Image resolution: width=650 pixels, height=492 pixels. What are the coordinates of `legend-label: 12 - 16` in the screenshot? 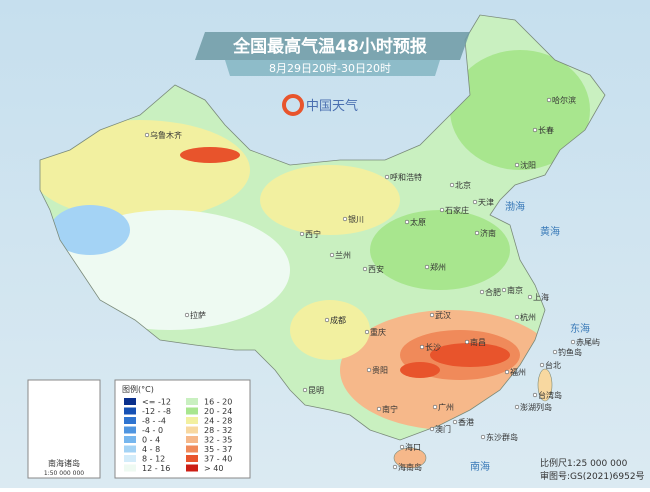 It's located at (156, 468).